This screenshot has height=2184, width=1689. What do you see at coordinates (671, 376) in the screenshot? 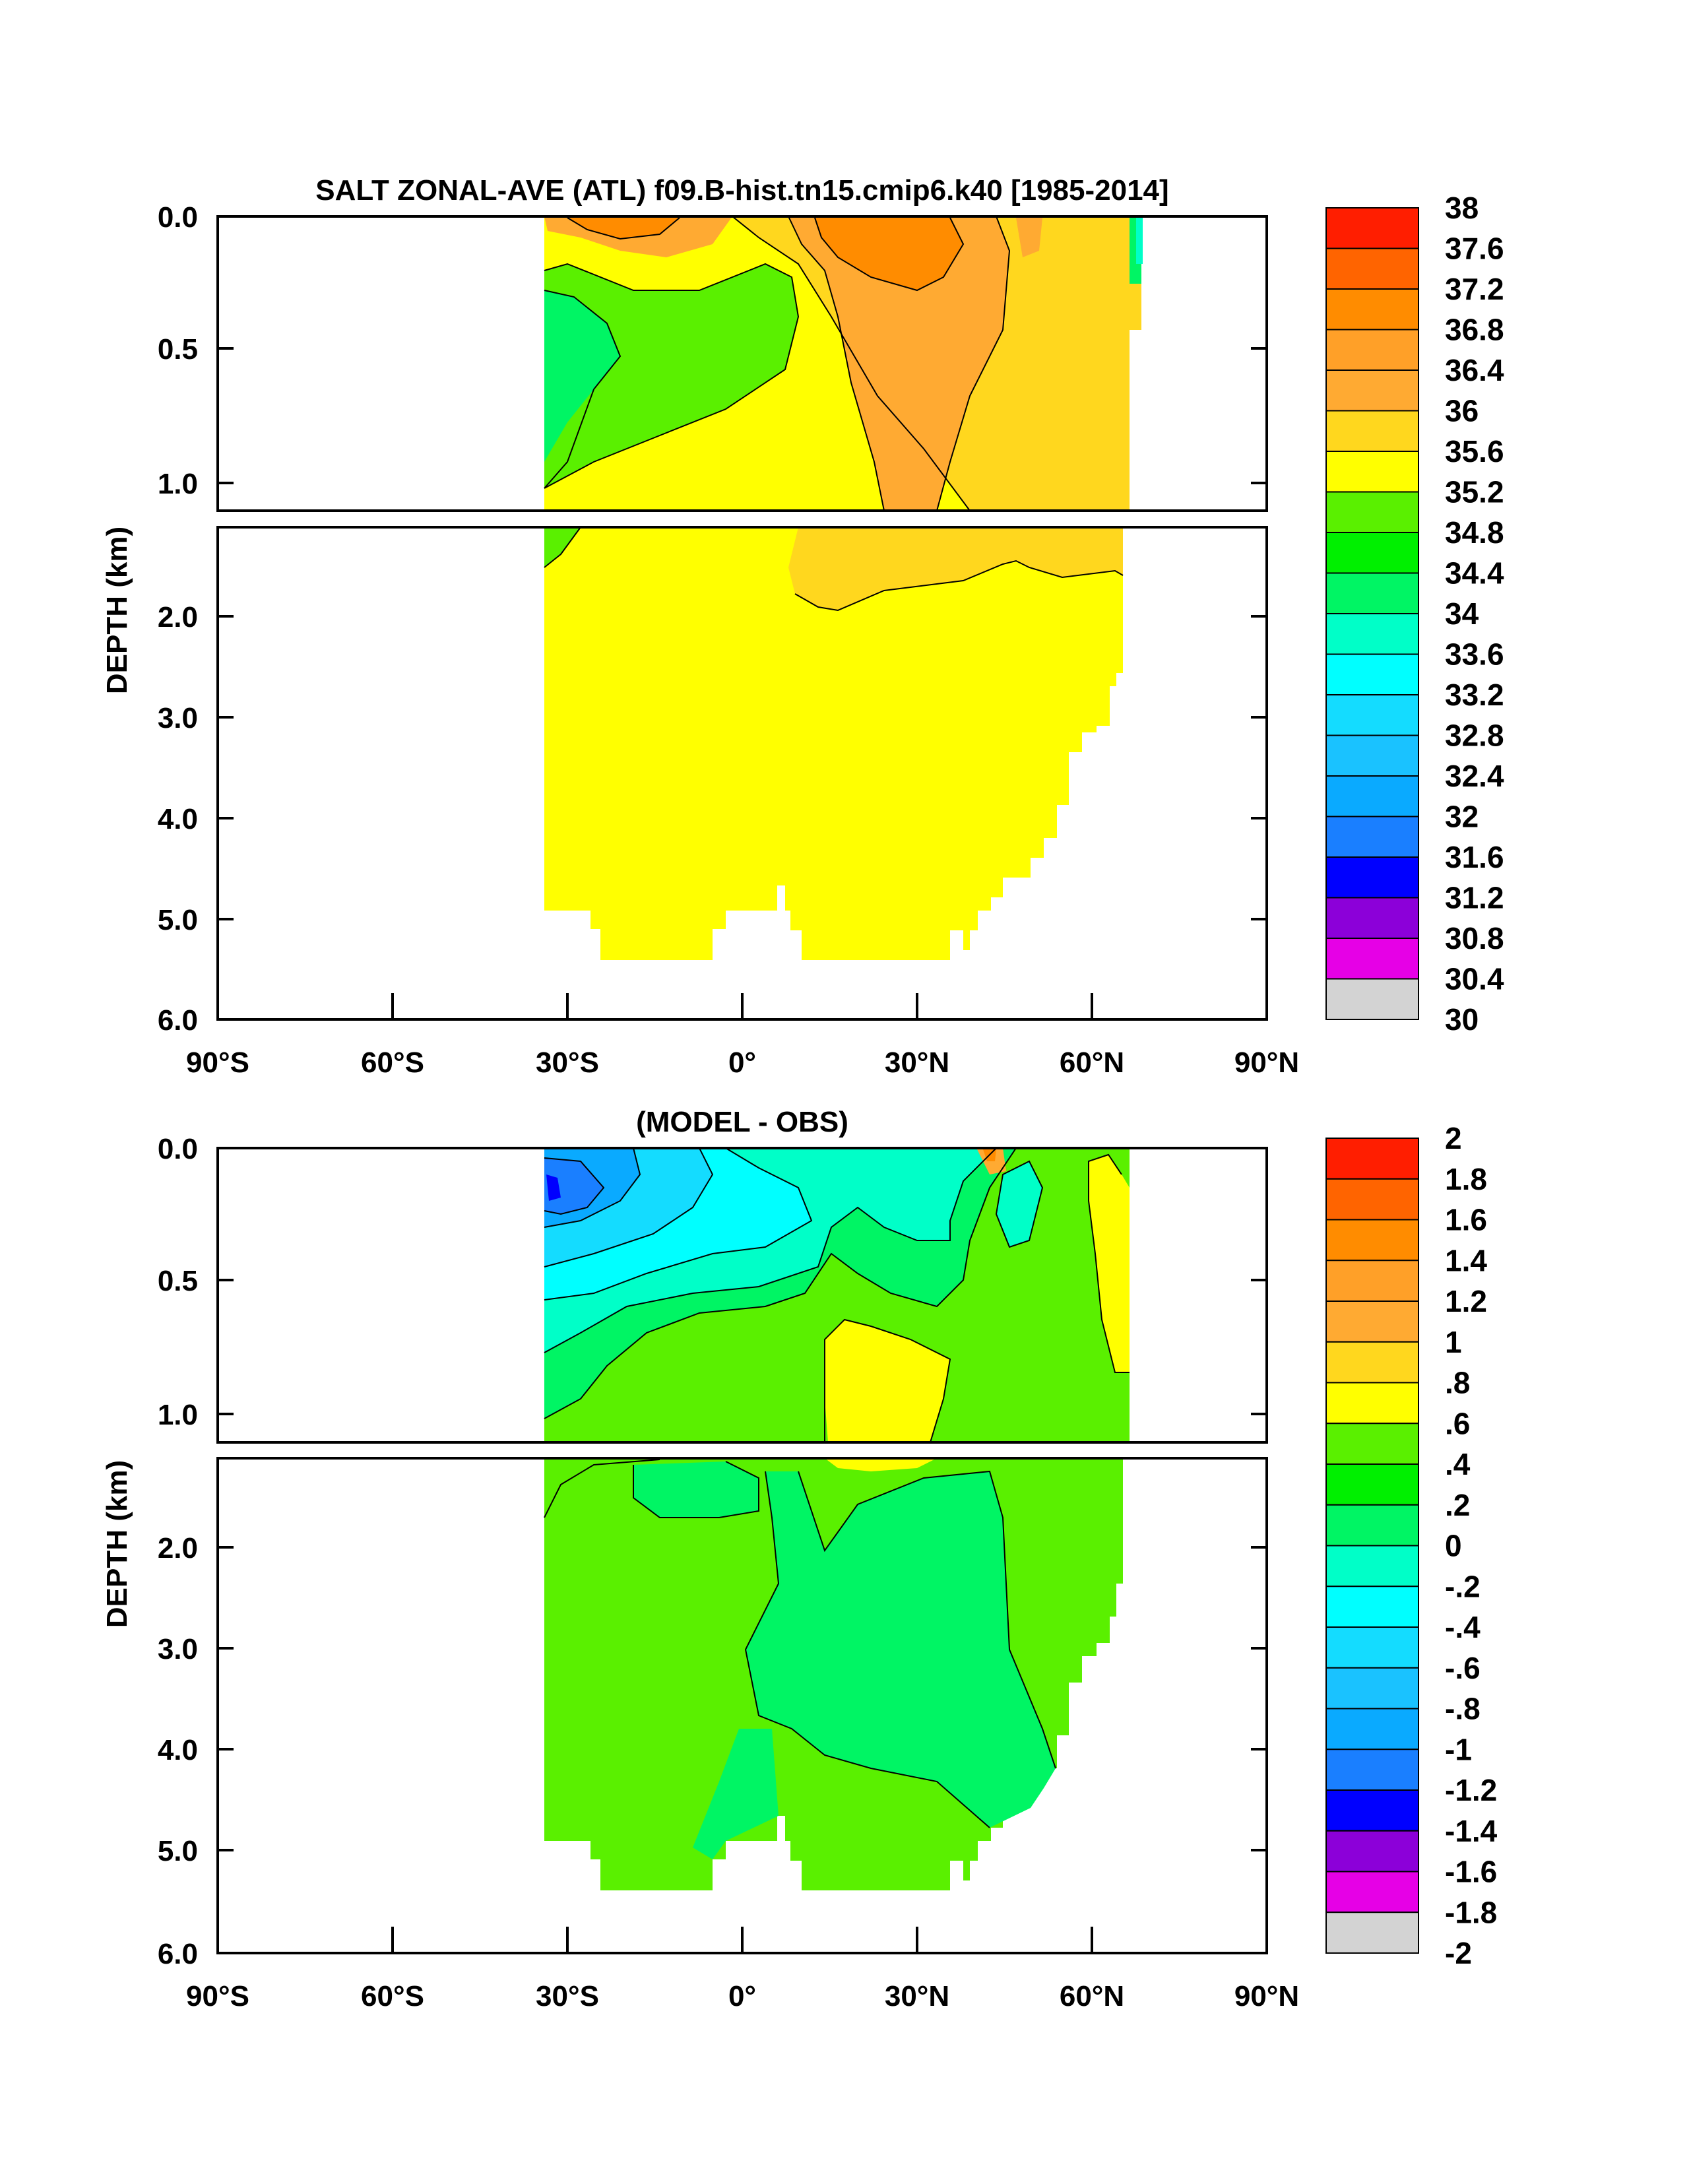
I see `upper-green-lime` at bounding box center [671, 376].